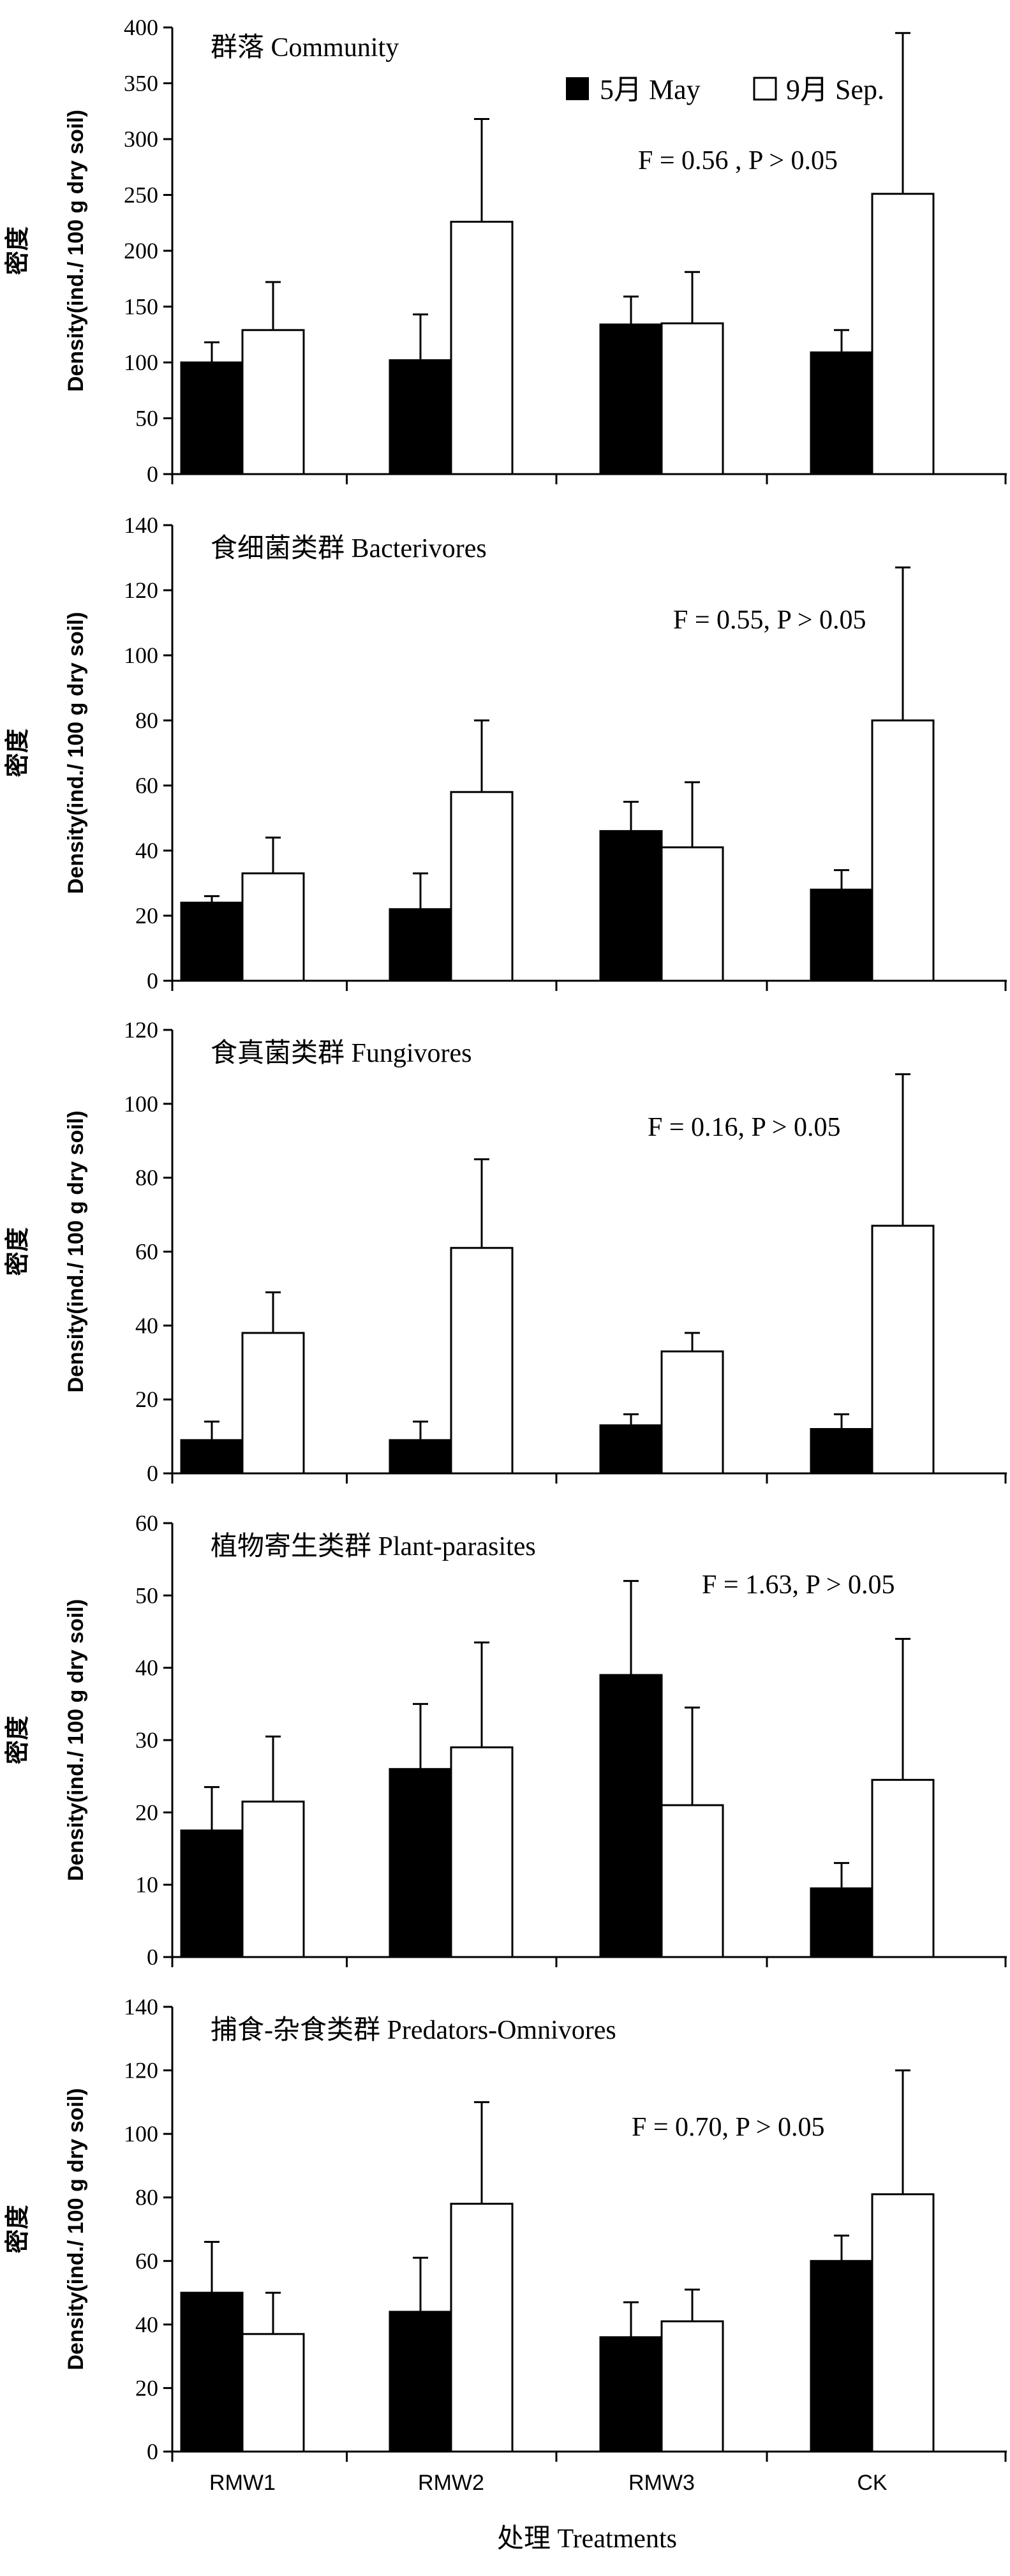  Describe the element at coordinates (650, 89) in the screenshot. I see `legend-may-label: 5月 May` at that location.